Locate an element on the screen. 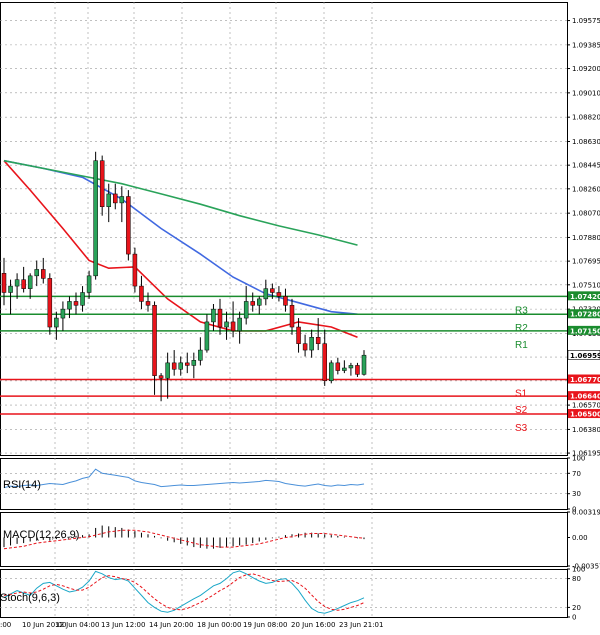 The height and width of the screenshot is (635, 600). level-label-s1: S1 is located at coordinates (521, 394).